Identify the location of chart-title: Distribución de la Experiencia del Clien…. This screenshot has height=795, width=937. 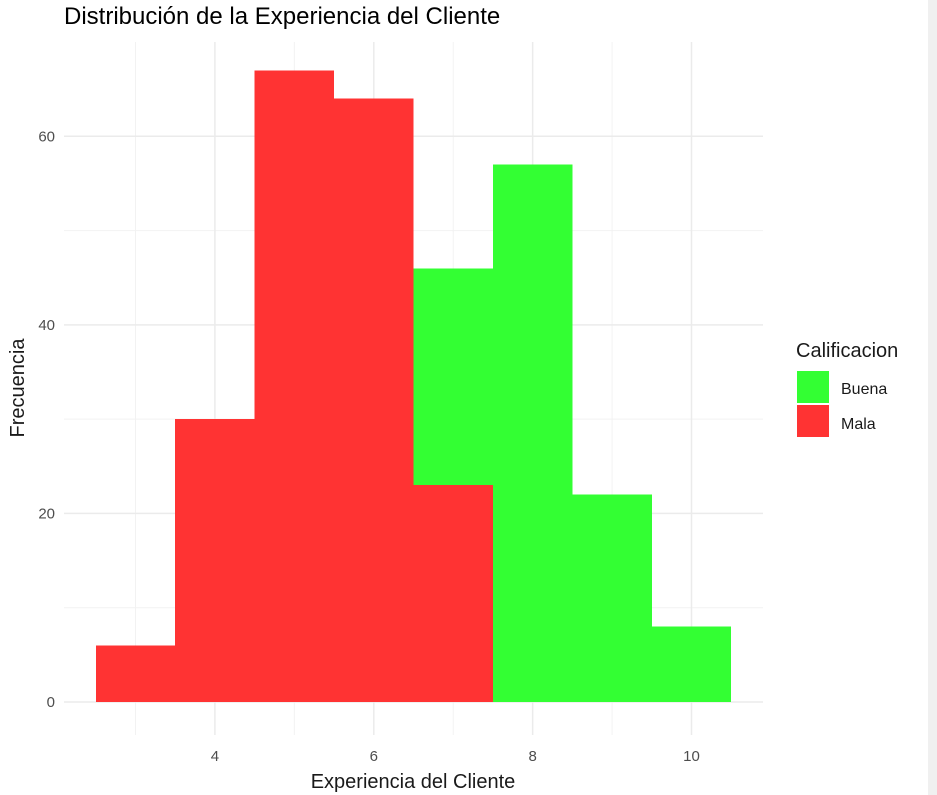
(282, 16).